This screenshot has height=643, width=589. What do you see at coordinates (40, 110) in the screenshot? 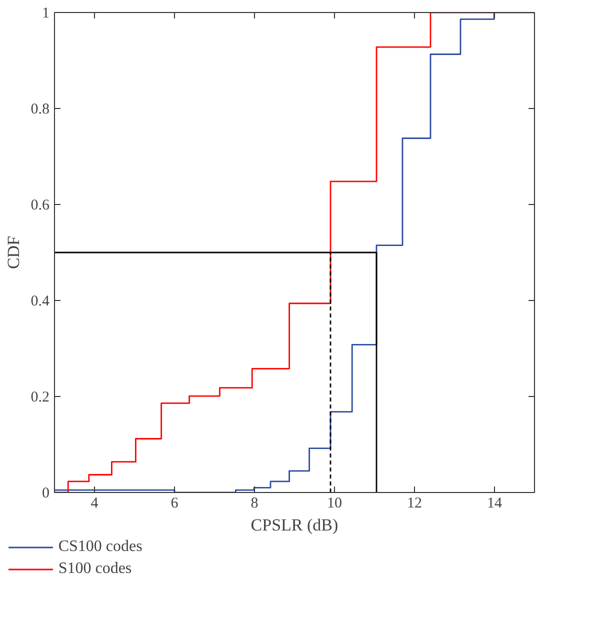
I see `y-tick-label: 0.8` at bounding box center [40, 110].